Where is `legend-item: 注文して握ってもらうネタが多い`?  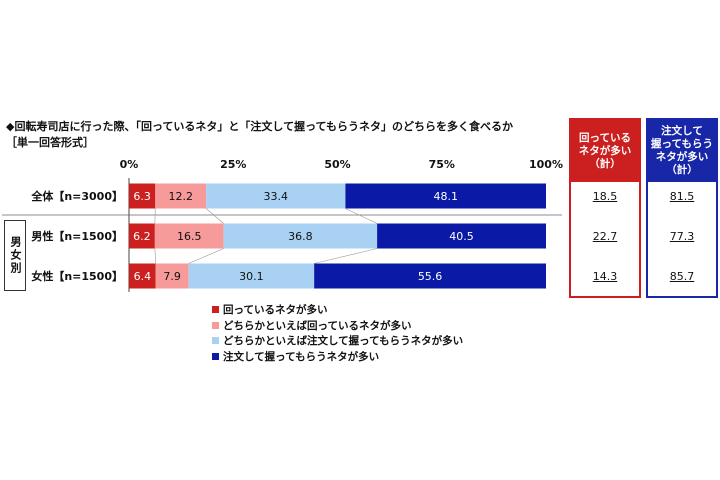 legend-item: 注文して握ってもらうネタが多い is located at coordinates (337, 357).